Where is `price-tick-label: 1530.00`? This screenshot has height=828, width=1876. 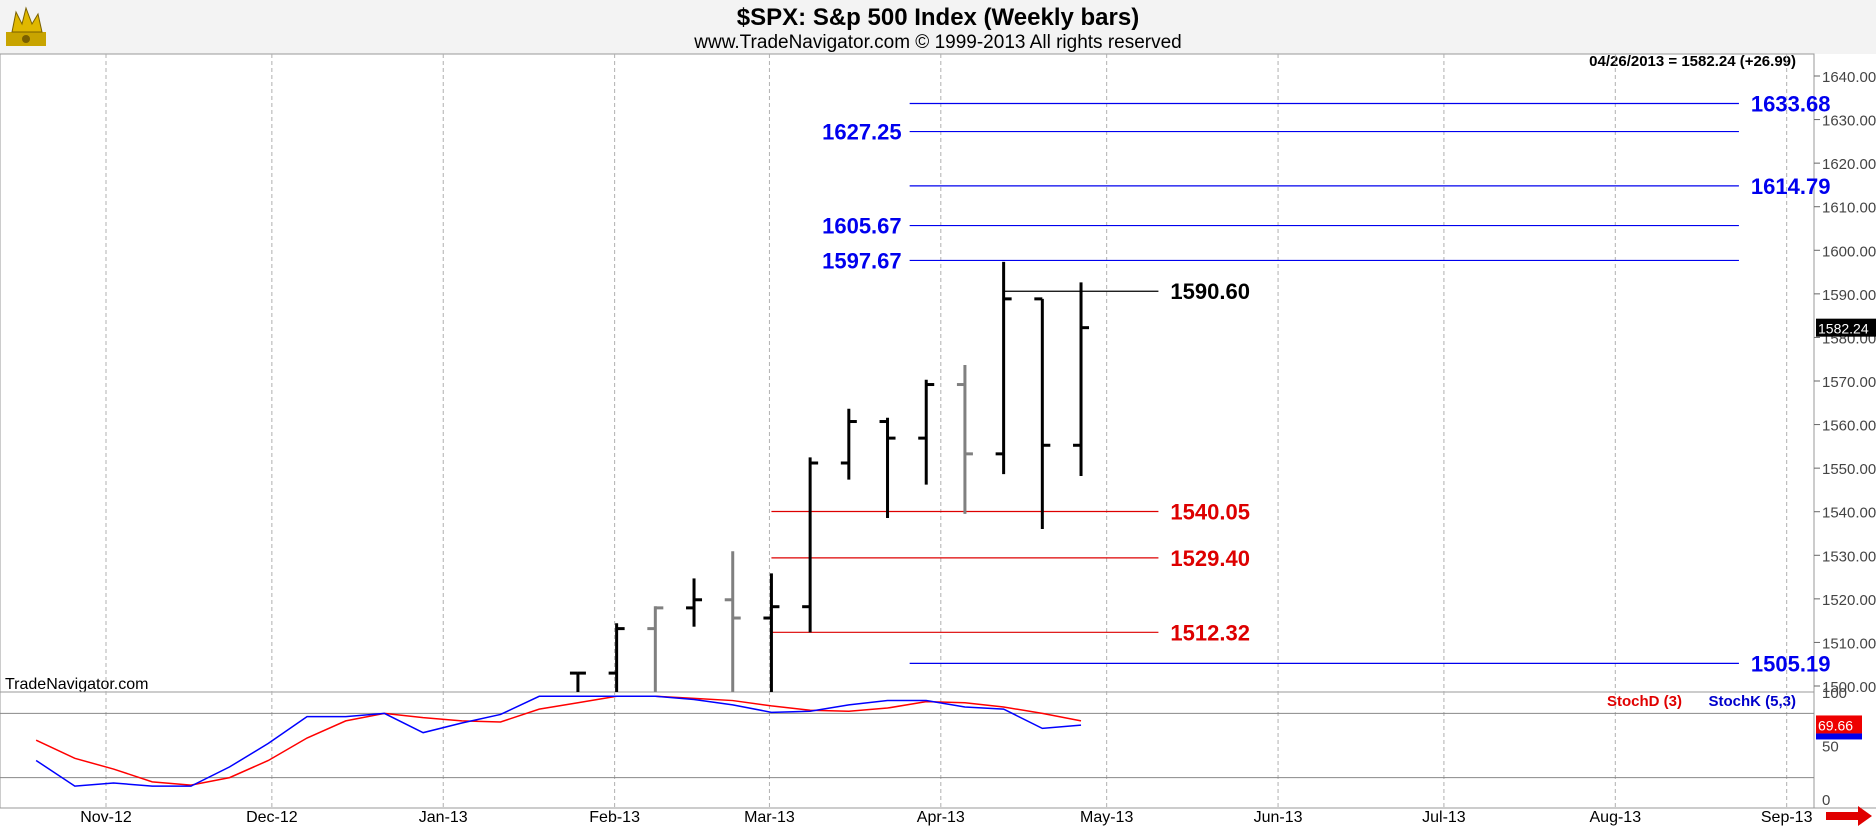 price-tick-label: 1530.00 is located at coordinates (1849, 556).